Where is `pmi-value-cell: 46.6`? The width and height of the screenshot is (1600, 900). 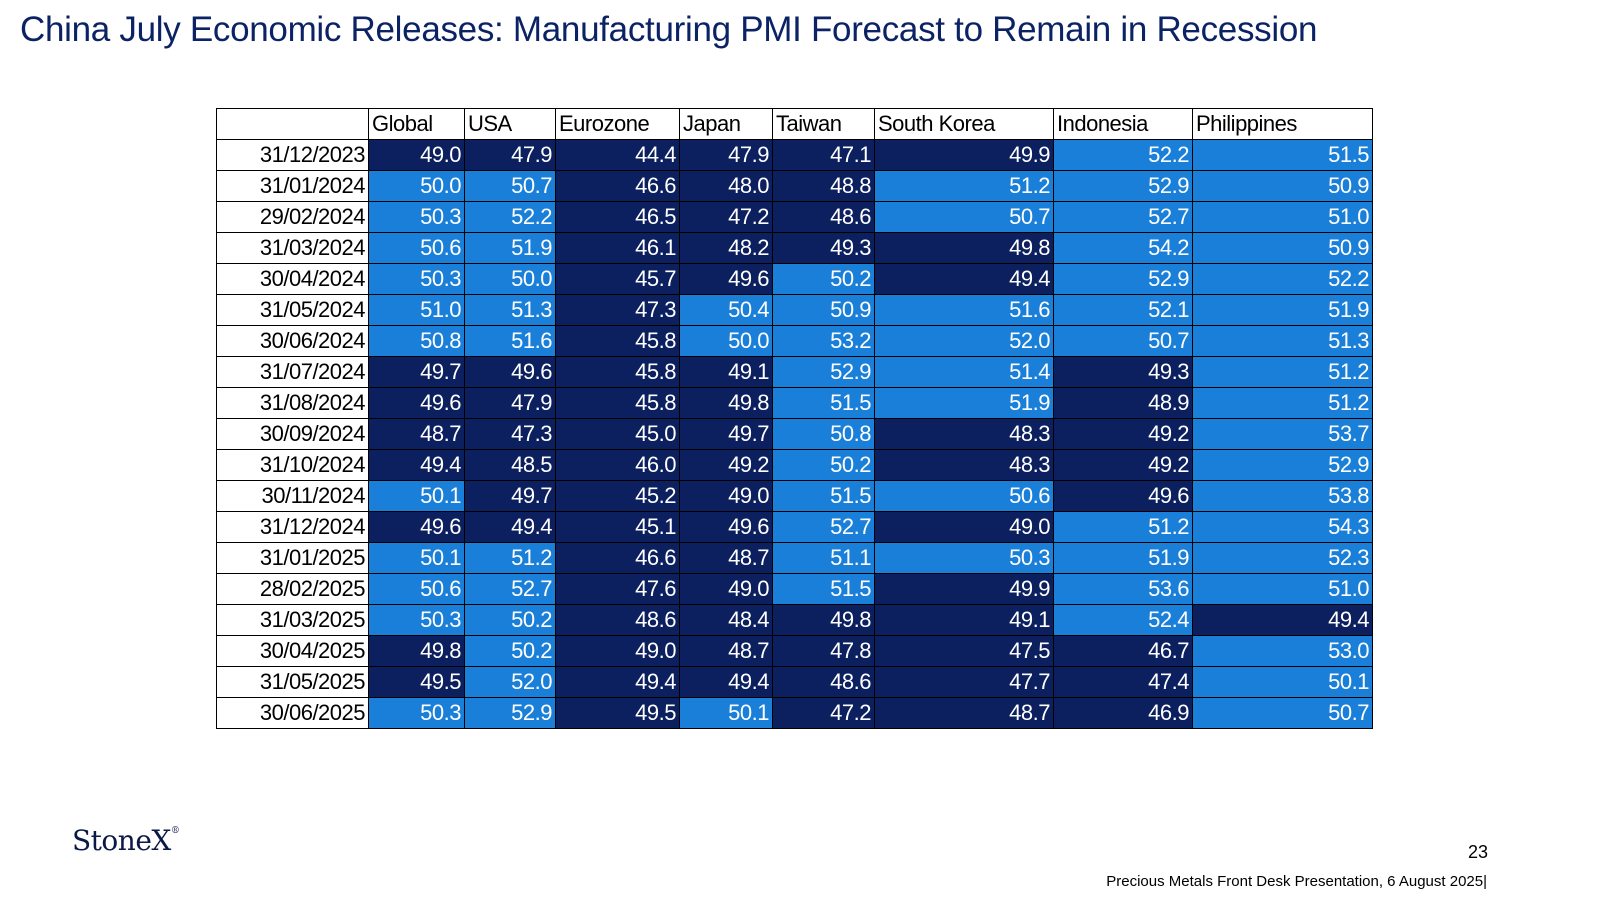
pmi-value-cell: 46.6 is located at coordinates (617, 186).